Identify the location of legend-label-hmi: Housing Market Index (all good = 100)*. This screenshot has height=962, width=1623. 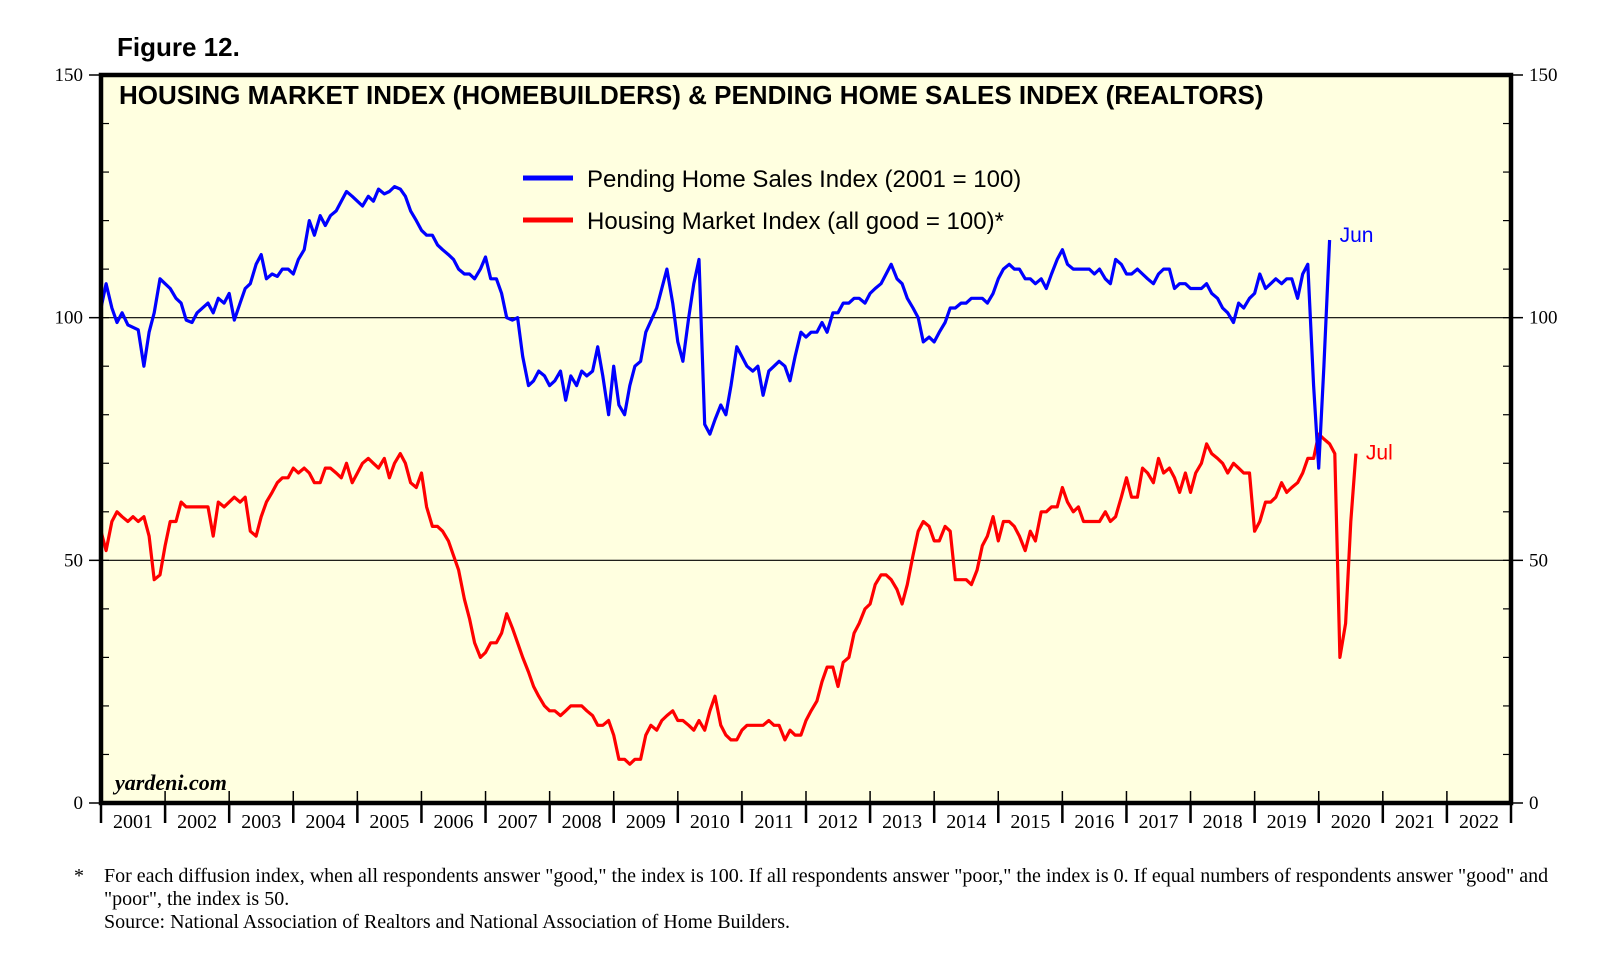
(795, 221).